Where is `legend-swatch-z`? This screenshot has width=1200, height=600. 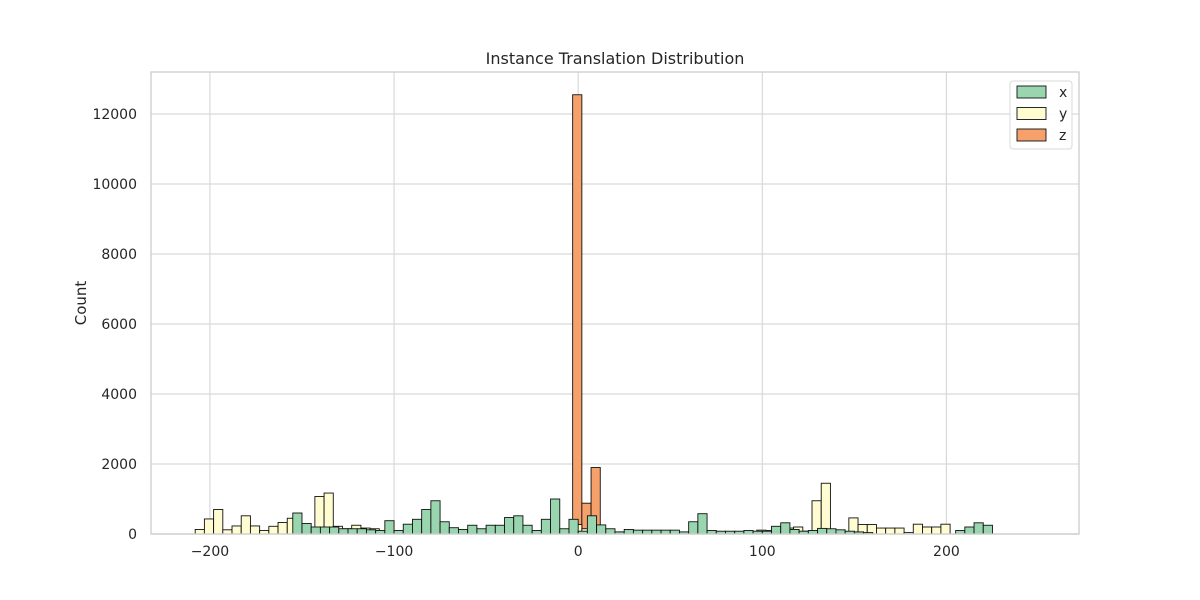 legend-swatch-z is located at coordinates (1031, 135).